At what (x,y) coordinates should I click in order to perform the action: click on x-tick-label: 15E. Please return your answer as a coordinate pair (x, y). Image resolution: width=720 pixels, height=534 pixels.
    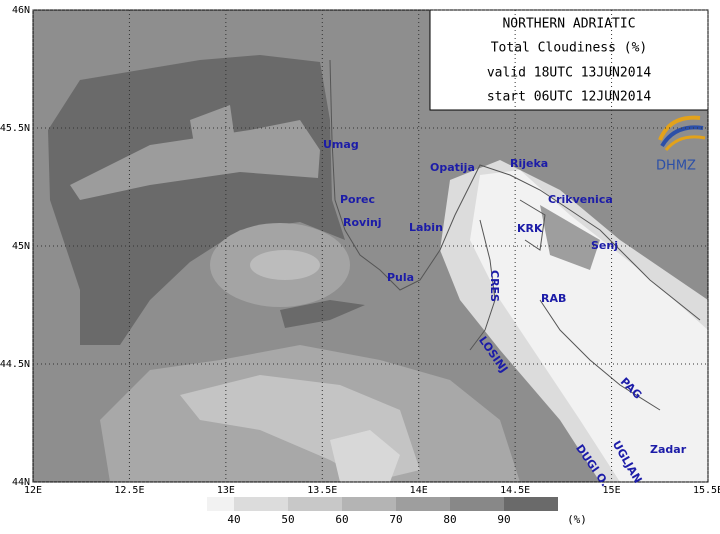
    Looking at the image, I should click on (612, 490).